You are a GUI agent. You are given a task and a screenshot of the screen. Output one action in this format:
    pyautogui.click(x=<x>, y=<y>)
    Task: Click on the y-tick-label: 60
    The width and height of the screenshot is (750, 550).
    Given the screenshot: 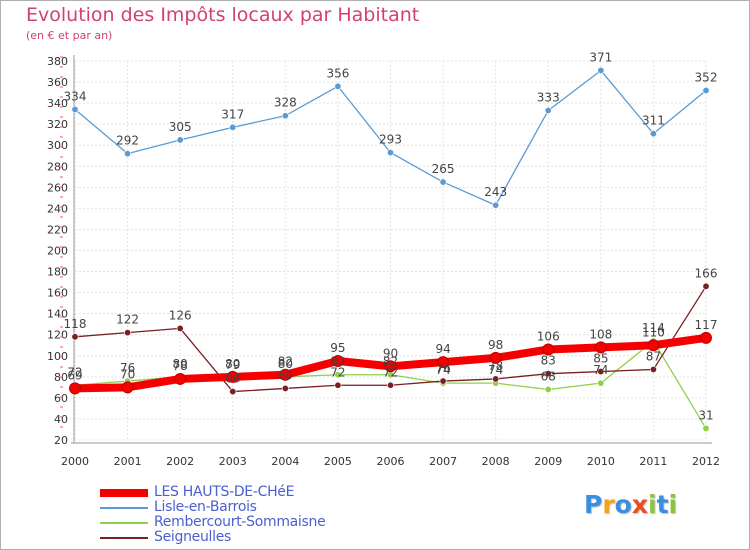 What is the action you would take?
    pyautogui.click(x=61, y=398)
    